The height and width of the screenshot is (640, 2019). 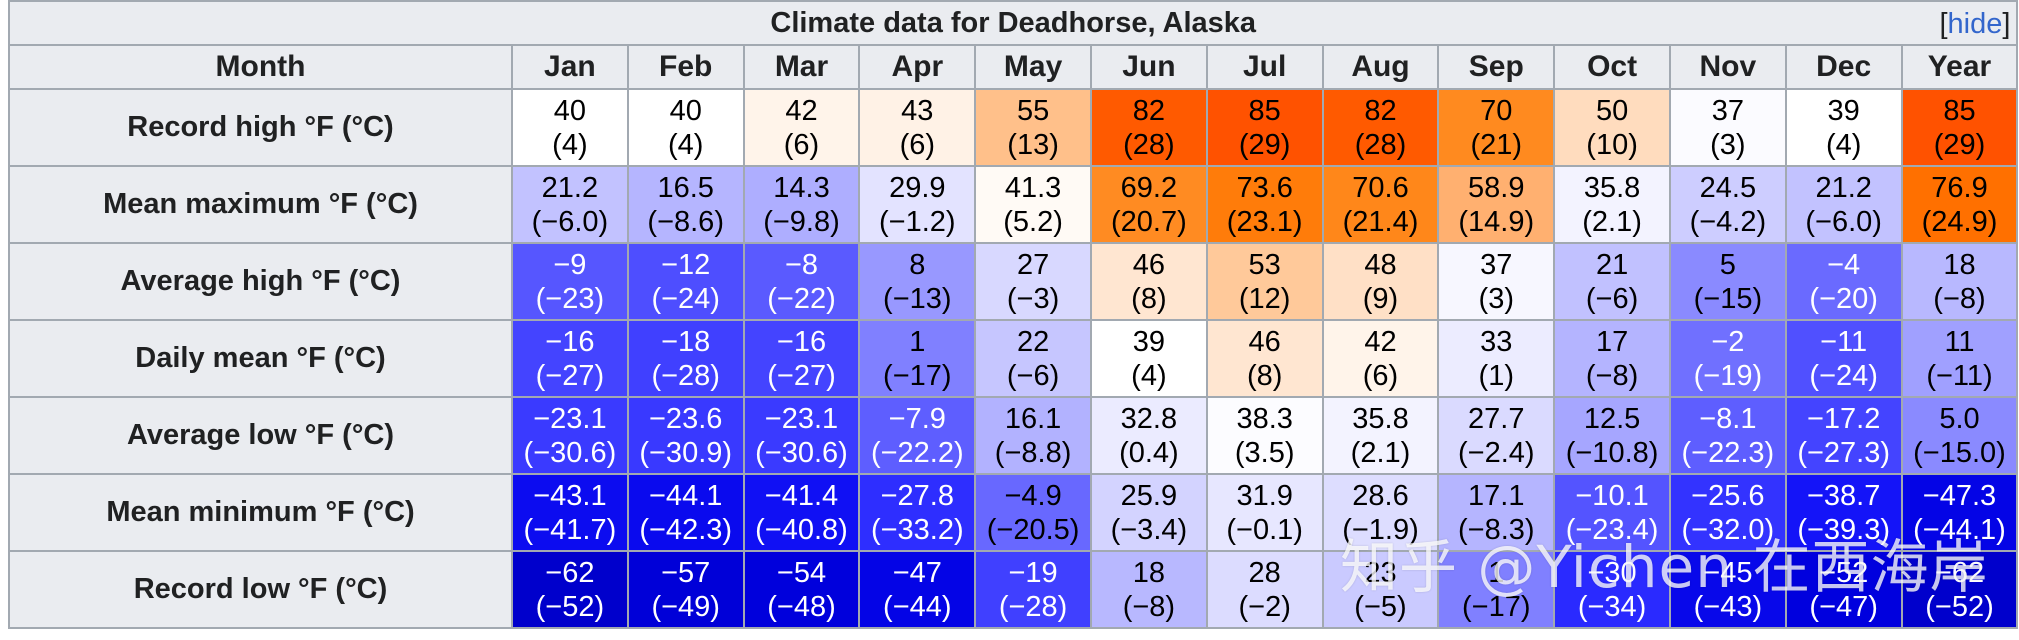 I want to click on celsius-value: (−3.4), so click(x=1149, y=529).